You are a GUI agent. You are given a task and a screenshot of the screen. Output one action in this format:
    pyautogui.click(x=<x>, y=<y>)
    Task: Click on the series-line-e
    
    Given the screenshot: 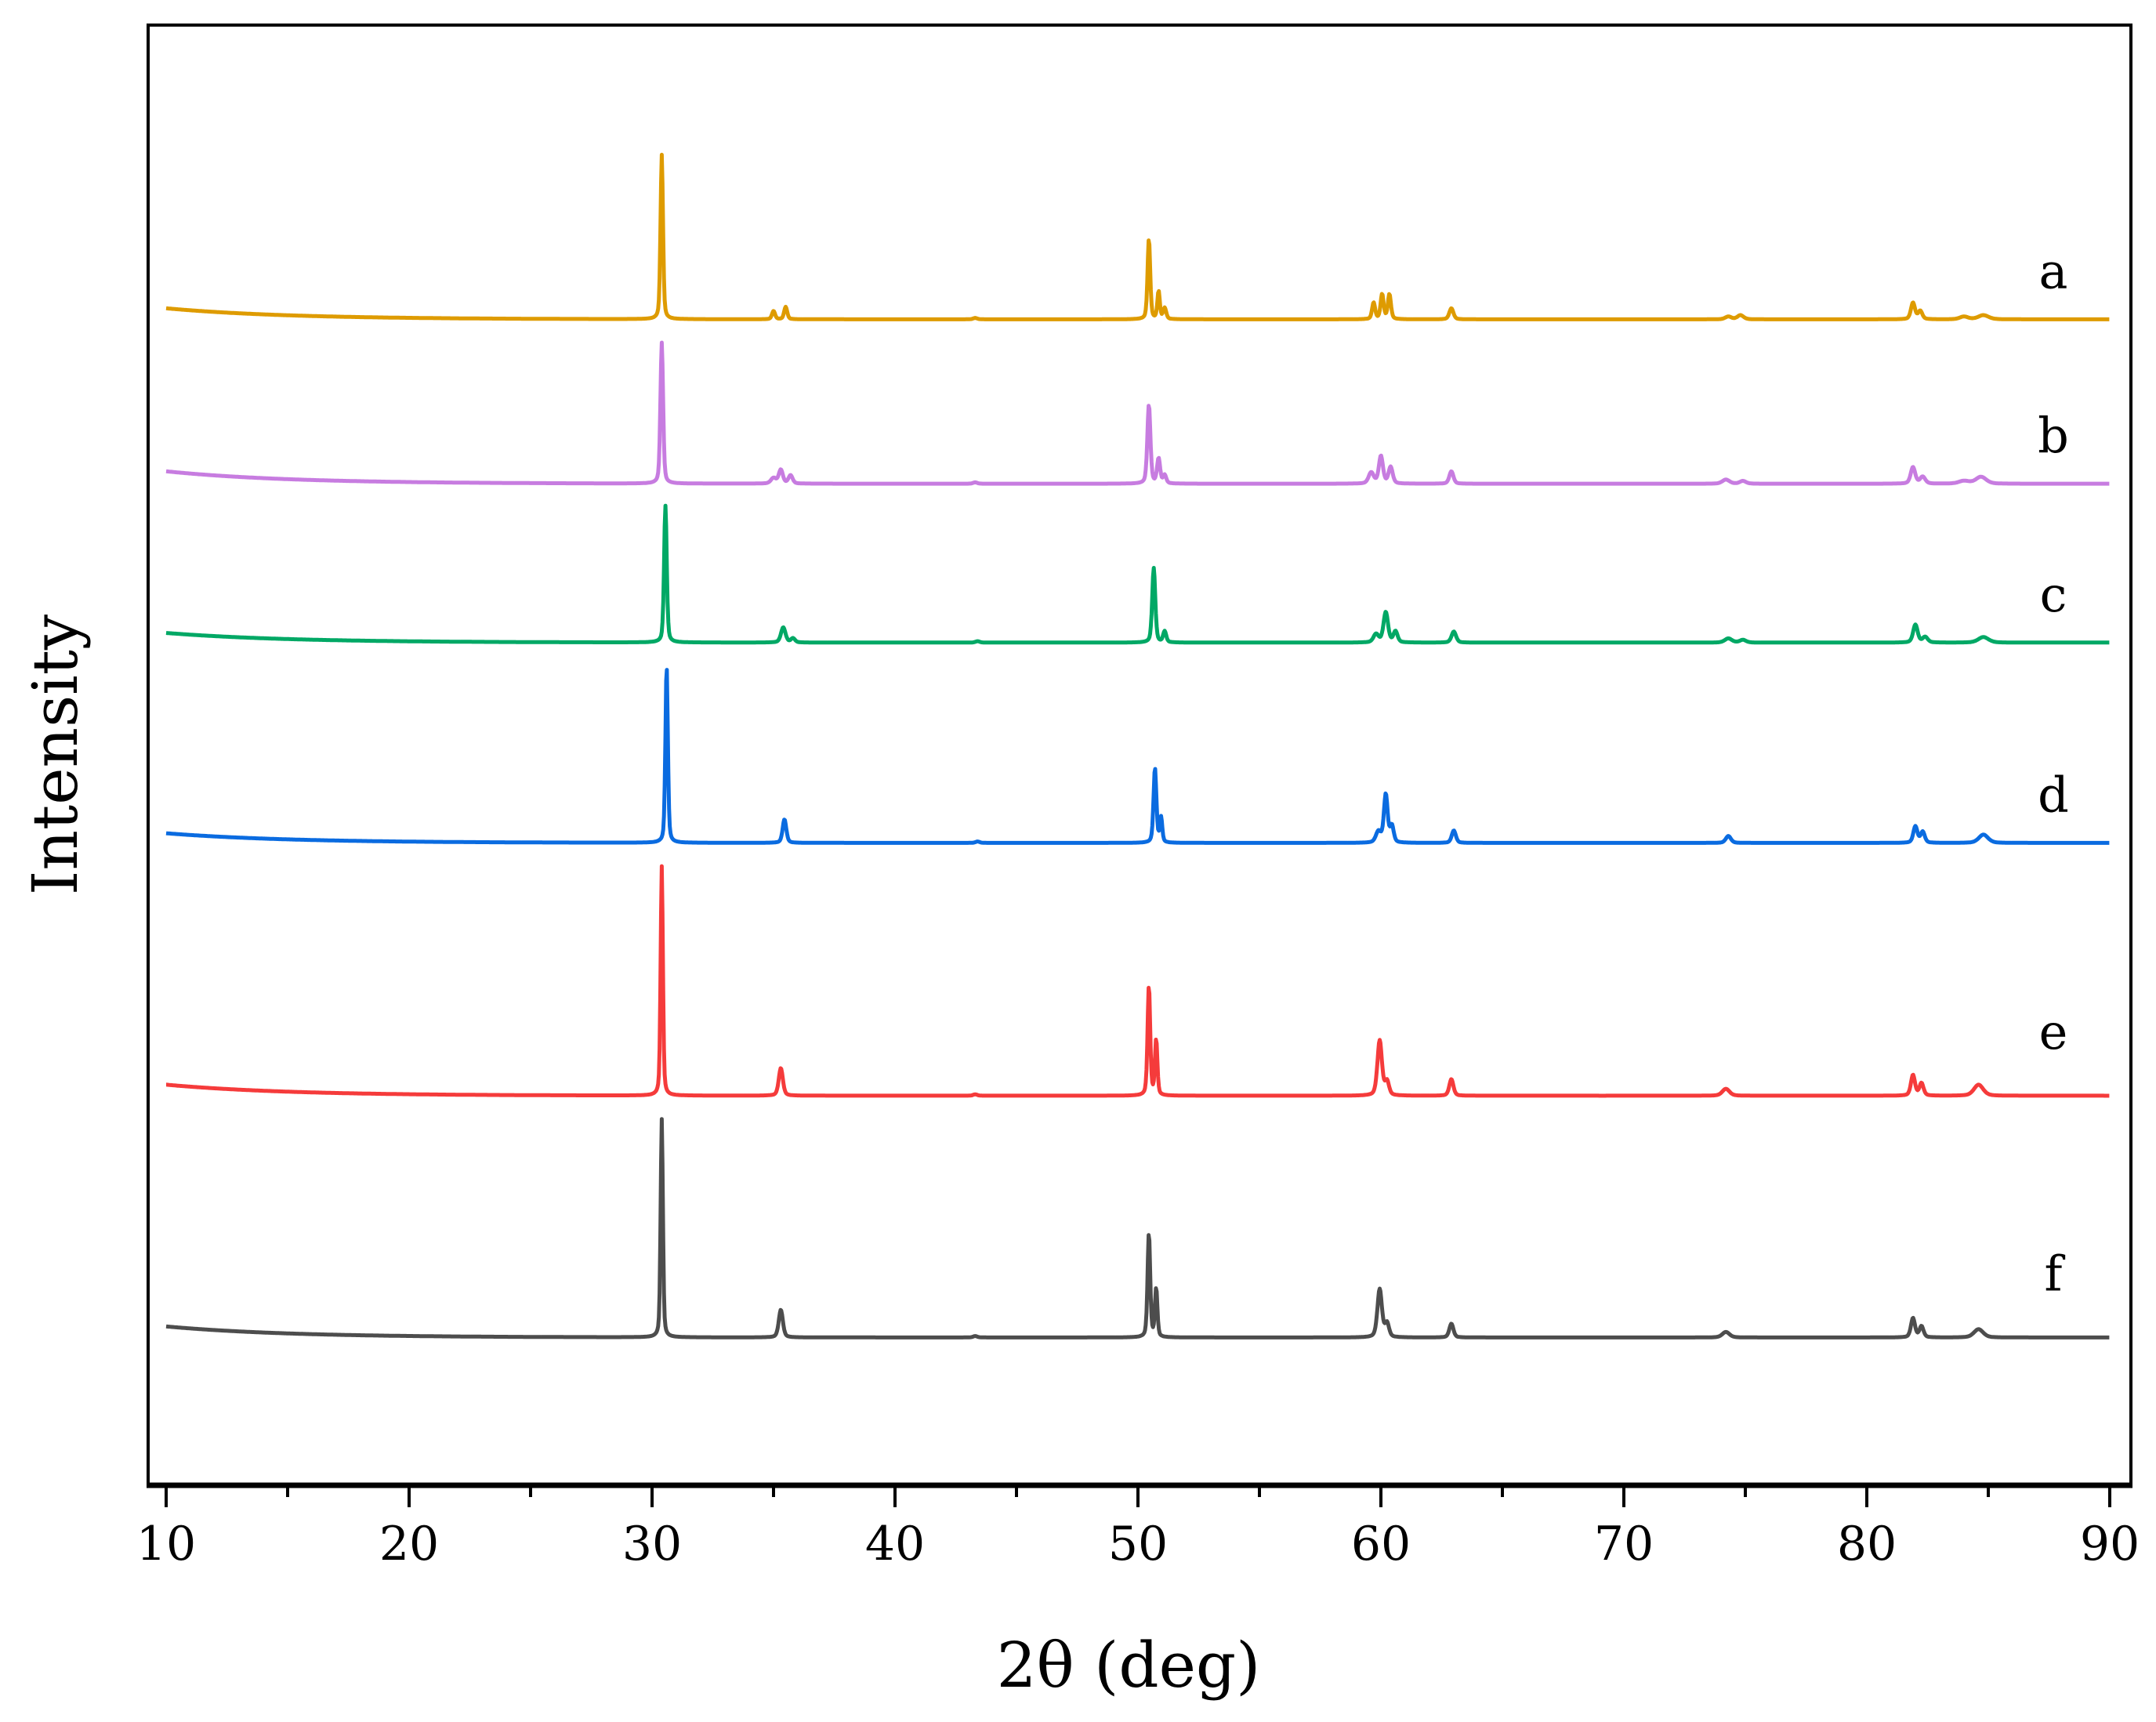 What is the action you would take?
    pyautogui.click(x=1138, y=981)
    